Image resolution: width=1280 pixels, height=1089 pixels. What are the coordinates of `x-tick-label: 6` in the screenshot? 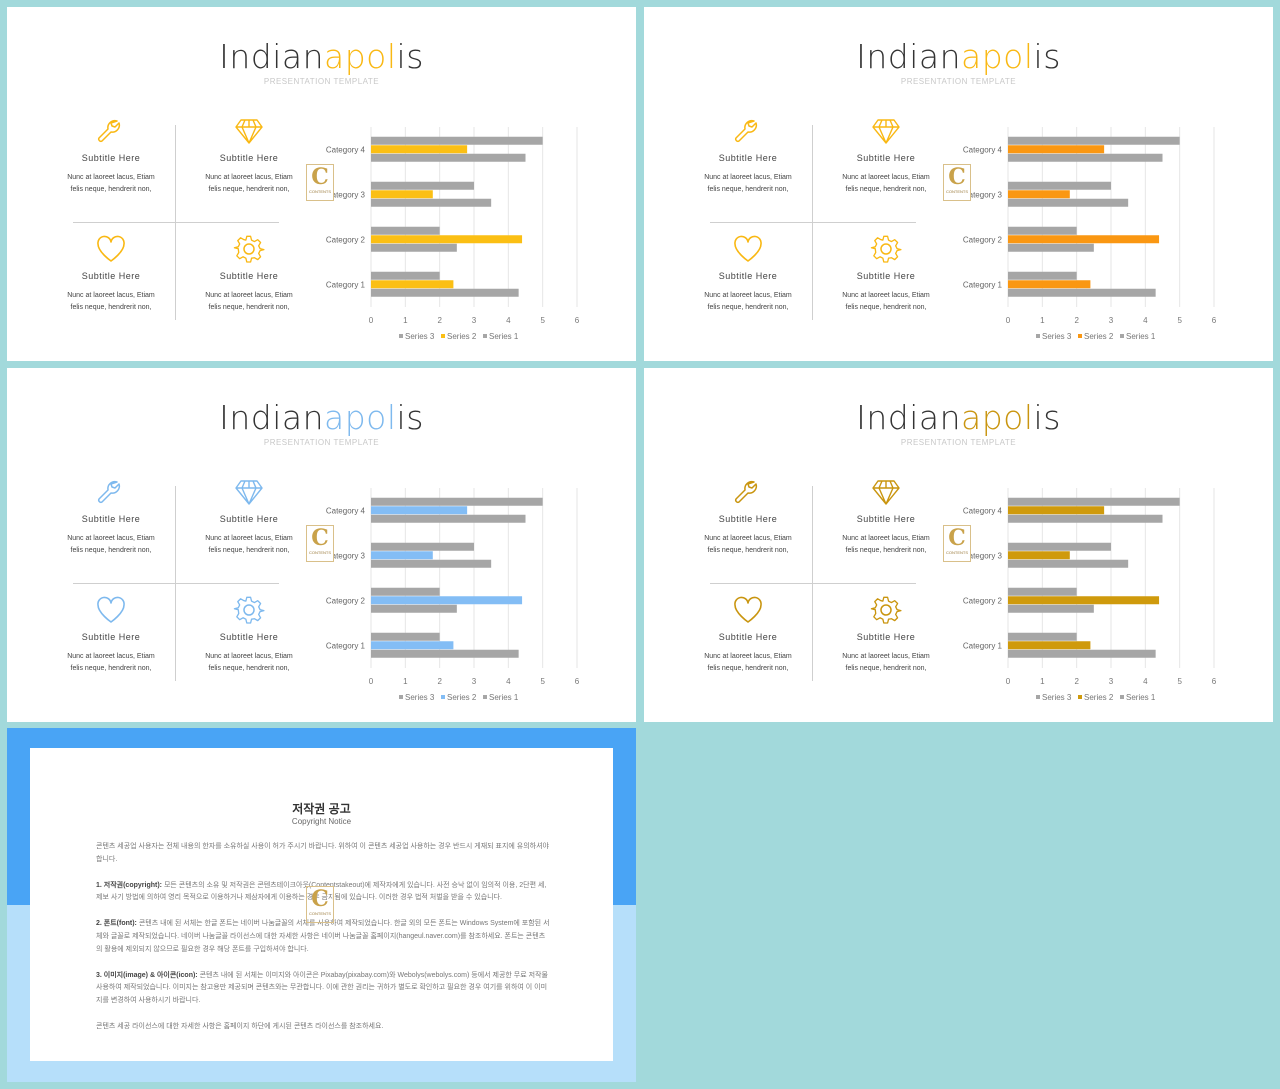 It's located at (577, 681).